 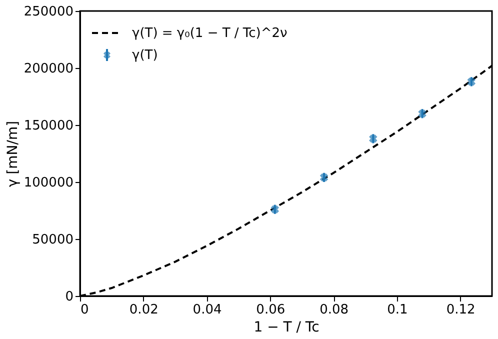 What do you see at coordinates (207, 310) in the screenshot?
I see `x-tick-label: 0.04` at bounding box center [207, 310].